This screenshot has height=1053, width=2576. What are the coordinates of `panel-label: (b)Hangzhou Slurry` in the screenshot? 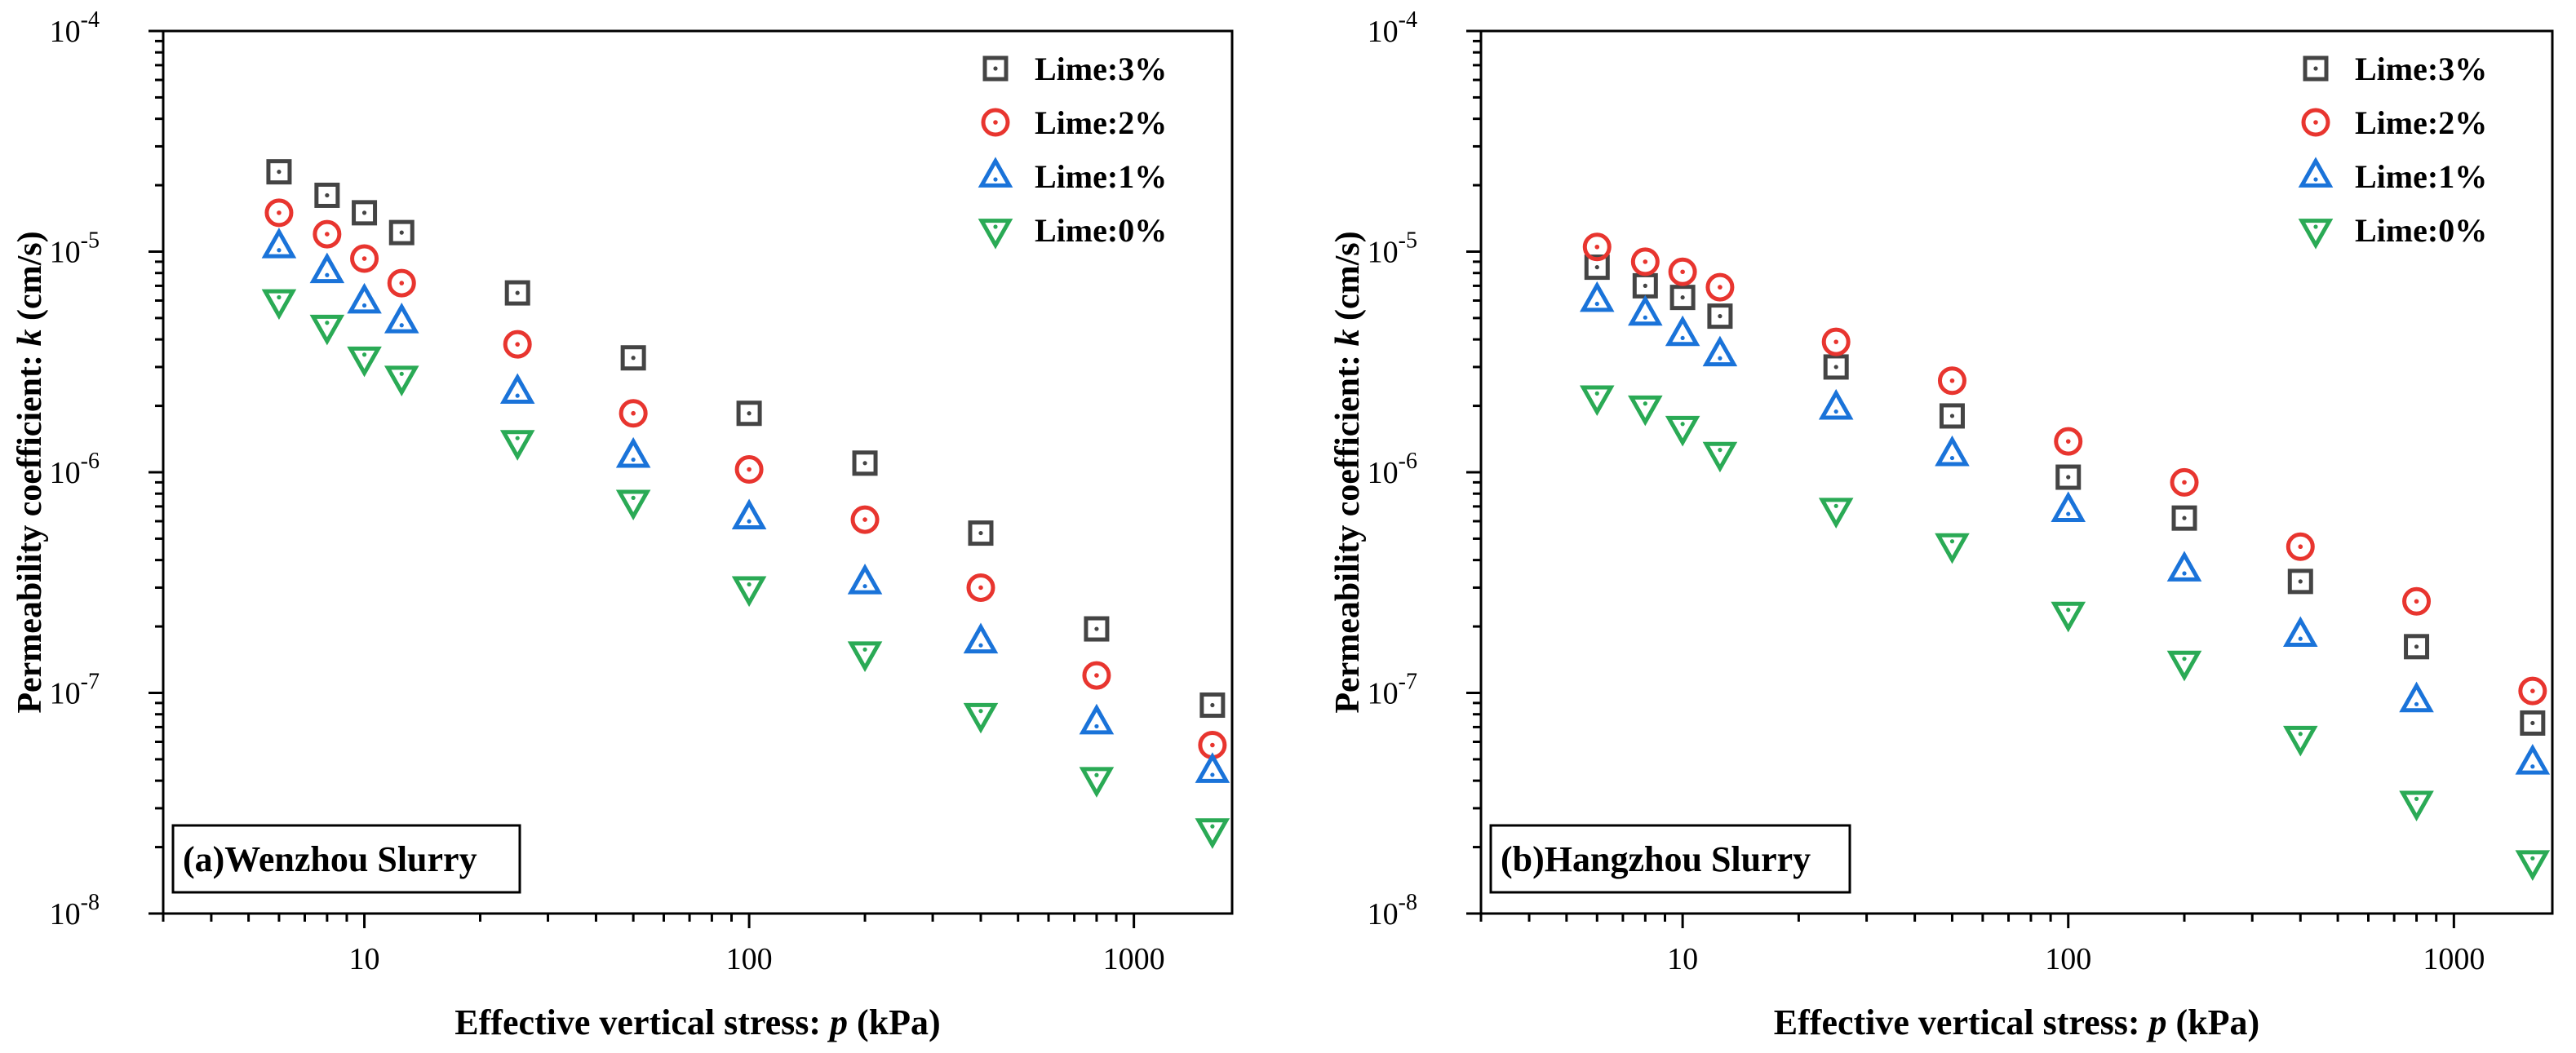 It's located at (1656, 859).